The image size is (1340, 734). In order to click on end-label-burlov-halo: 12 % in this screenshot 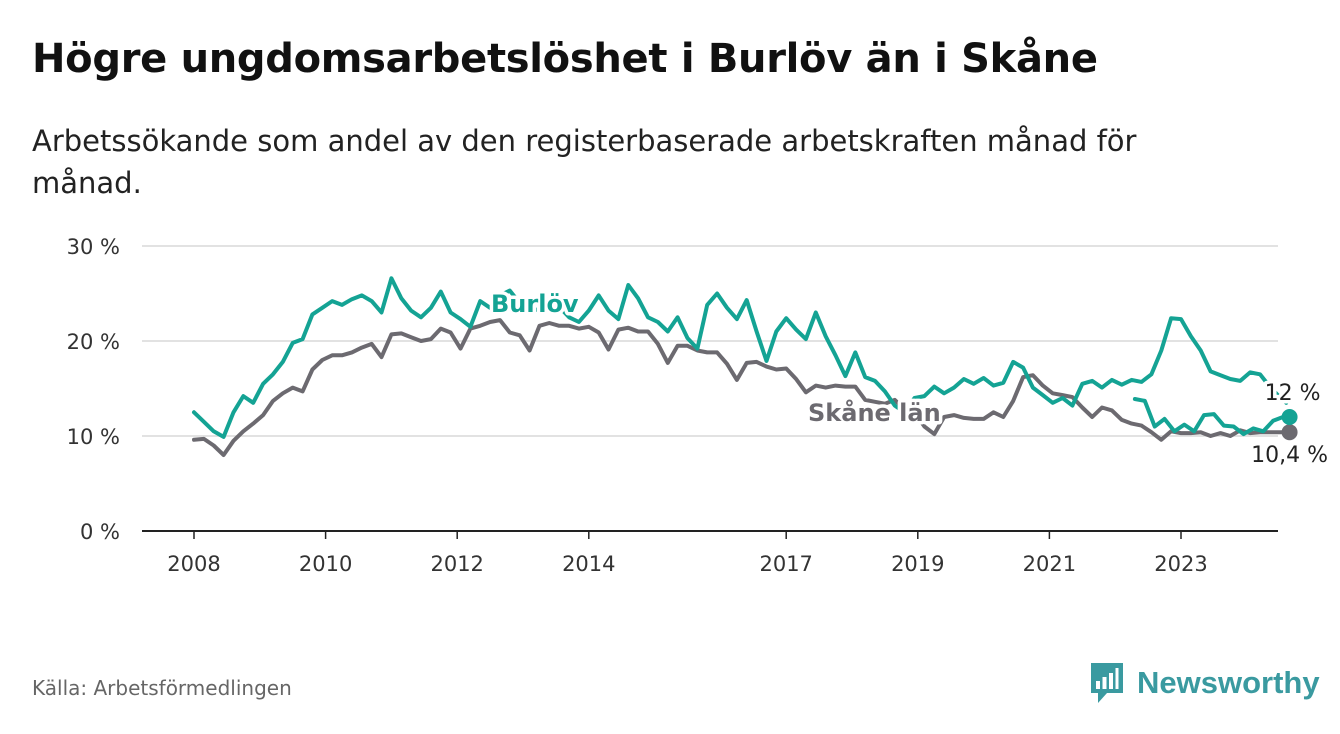, I will do `click(1293, 393)`.